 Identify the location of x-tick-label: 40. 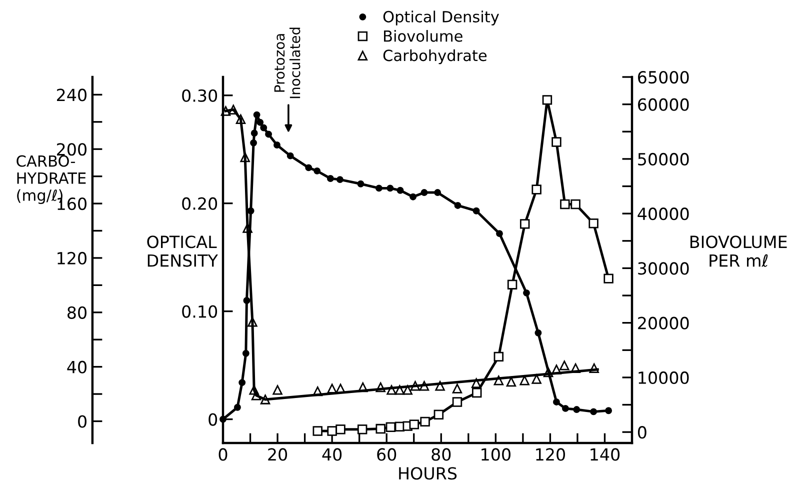
(332, 454).